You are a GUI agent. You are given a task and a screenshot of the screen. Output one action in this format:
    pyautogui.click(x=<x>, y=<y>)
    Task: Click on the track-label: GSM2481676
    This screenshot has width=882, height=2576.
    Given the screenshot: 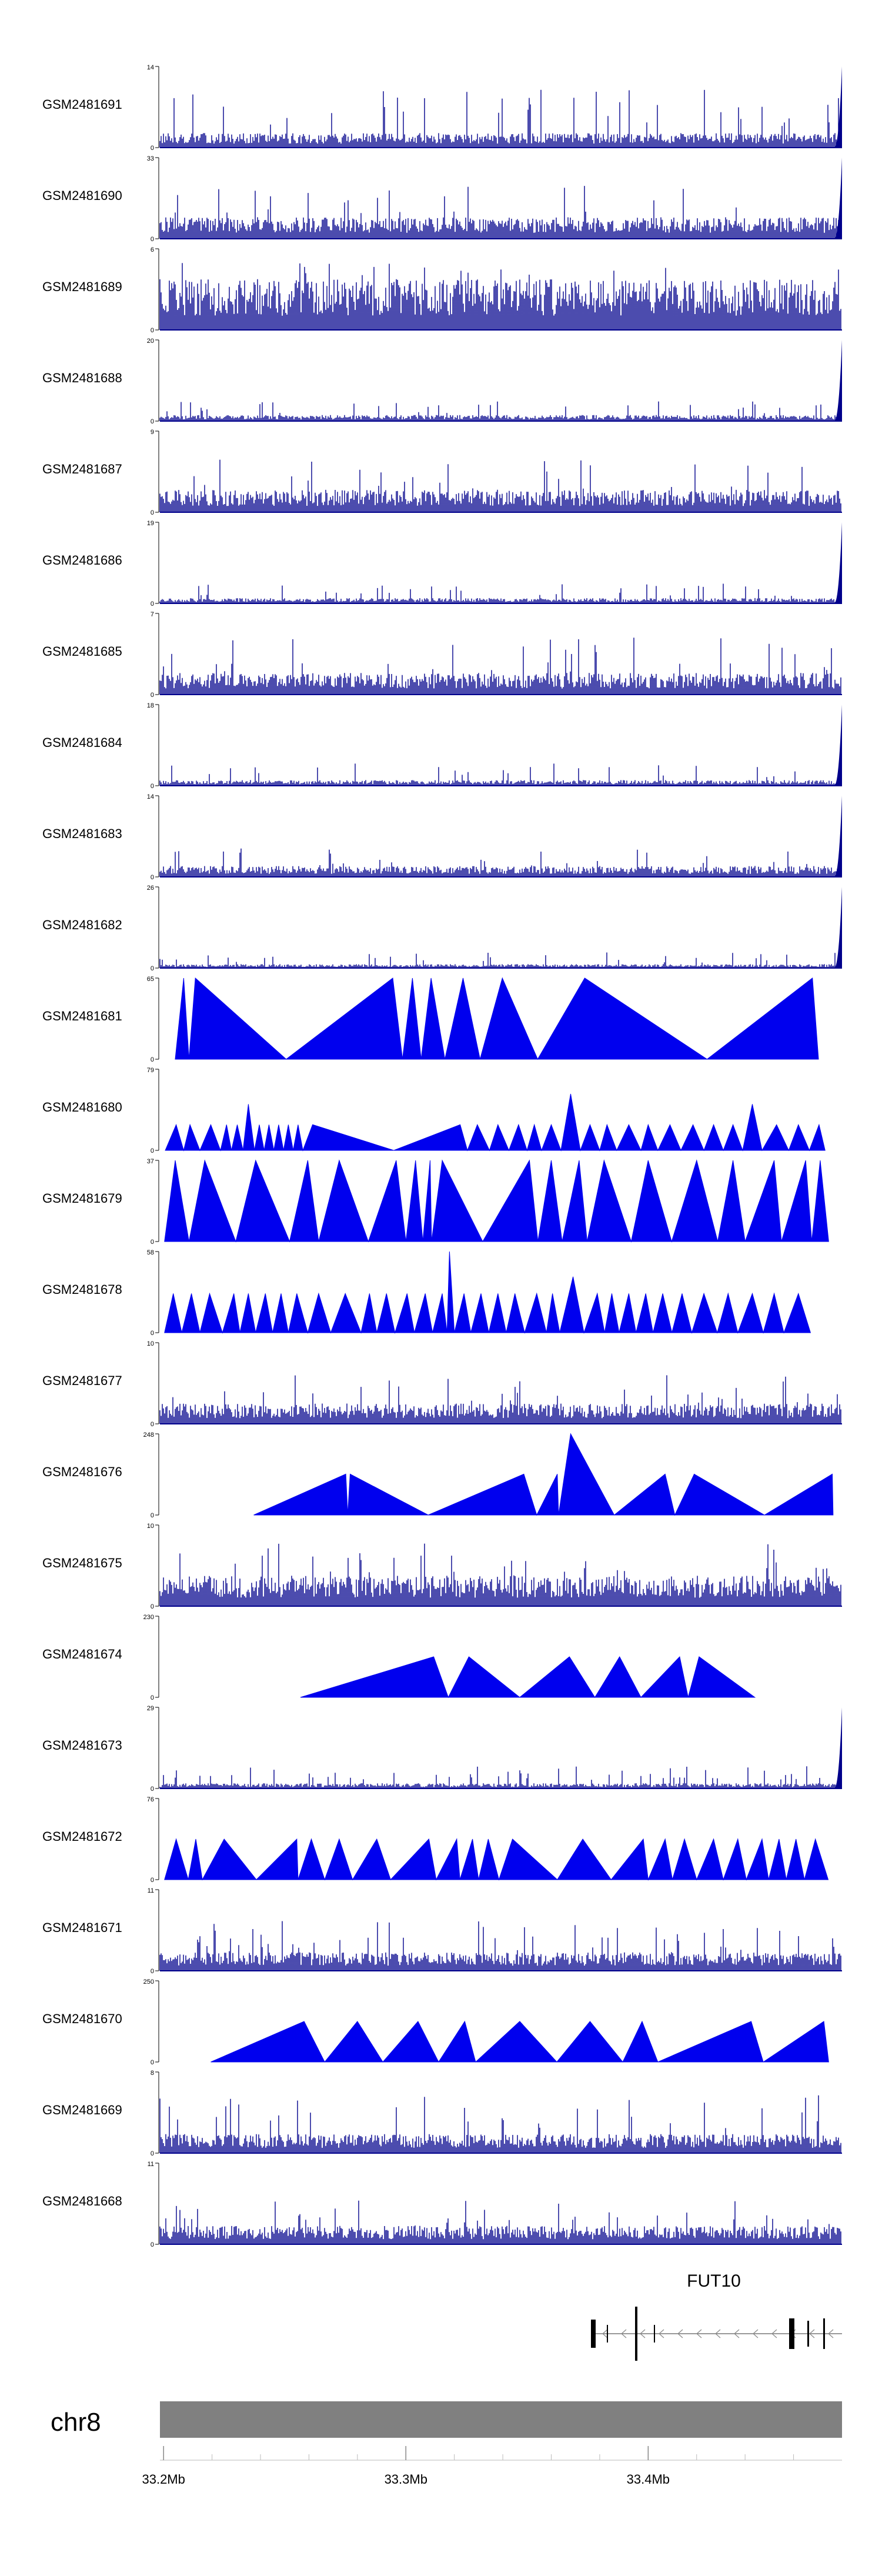 What is the action you would take?
    pyautogui.click(x=82, y=1471)
    